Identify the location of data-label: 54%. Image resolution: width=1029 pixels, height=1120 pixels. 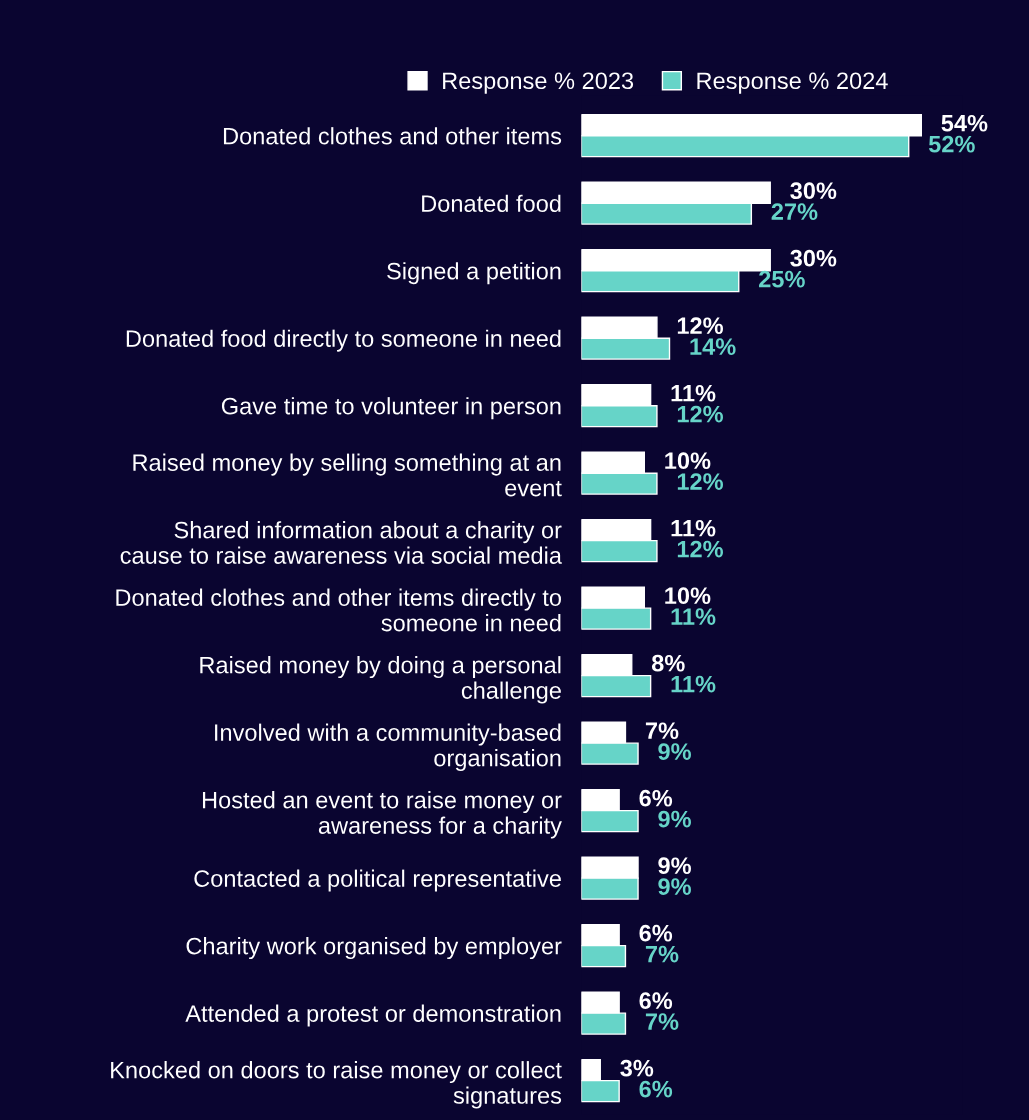
(964, 123).